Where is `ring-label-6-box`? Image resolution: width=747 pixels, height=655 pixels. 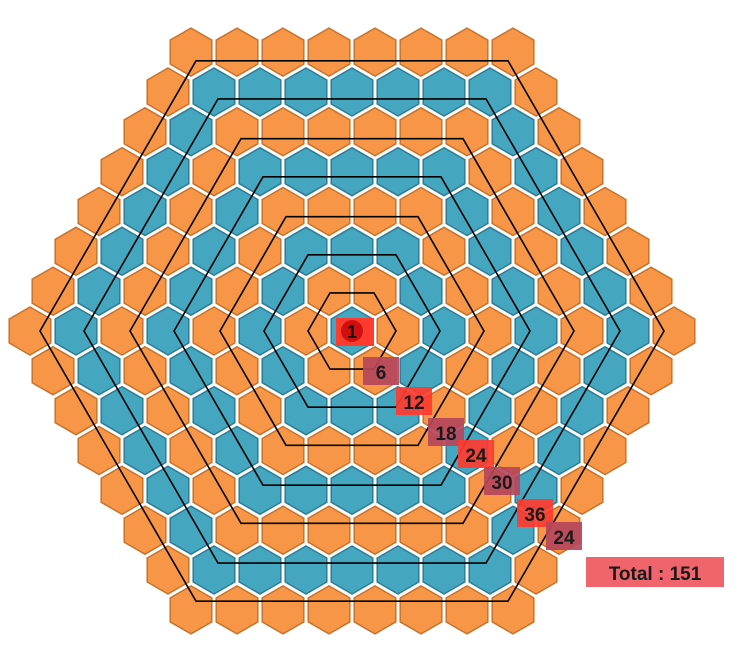 ring-label-6-box is located at coordinates (381, 371).